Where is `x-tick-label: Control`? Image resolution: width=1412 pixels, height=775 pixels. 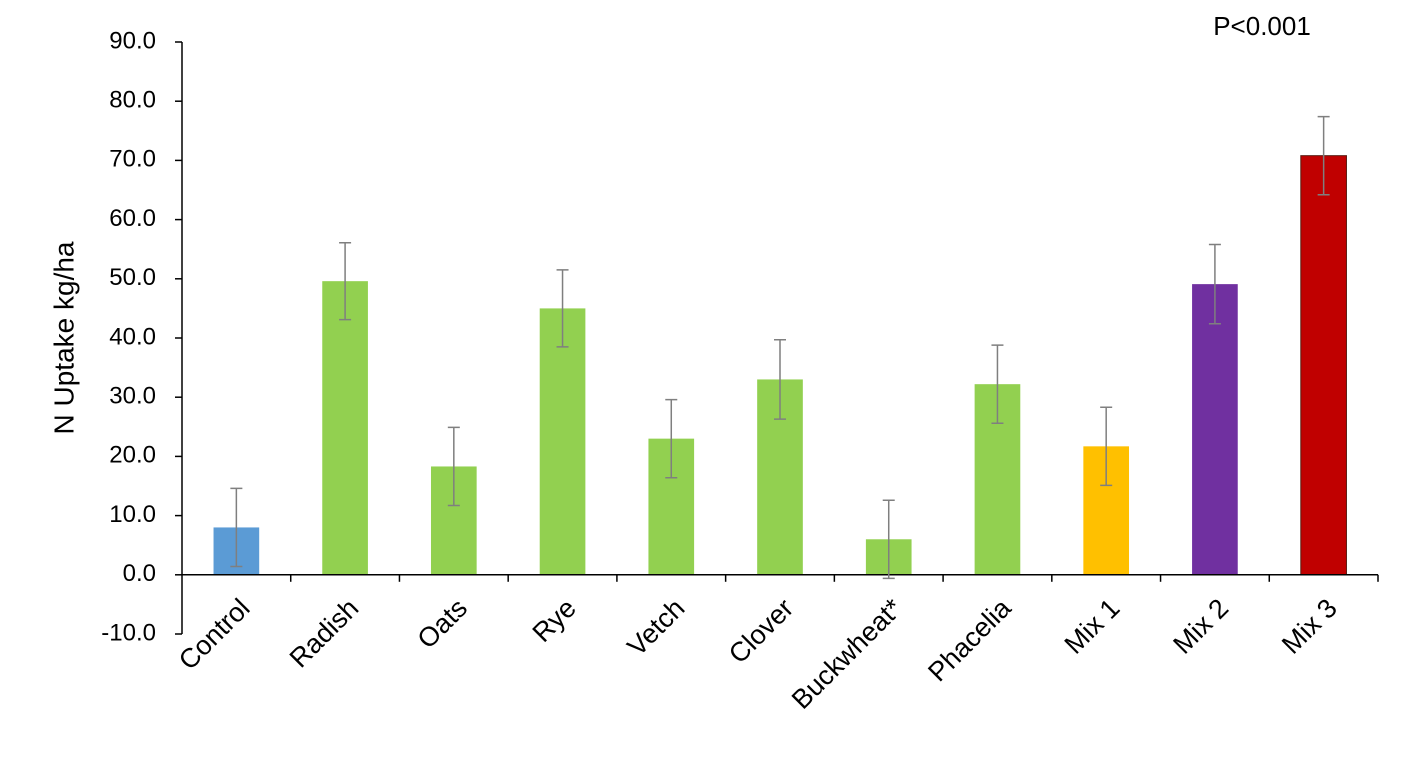
x-tick-label: Control is located at coordinates (214, 634).